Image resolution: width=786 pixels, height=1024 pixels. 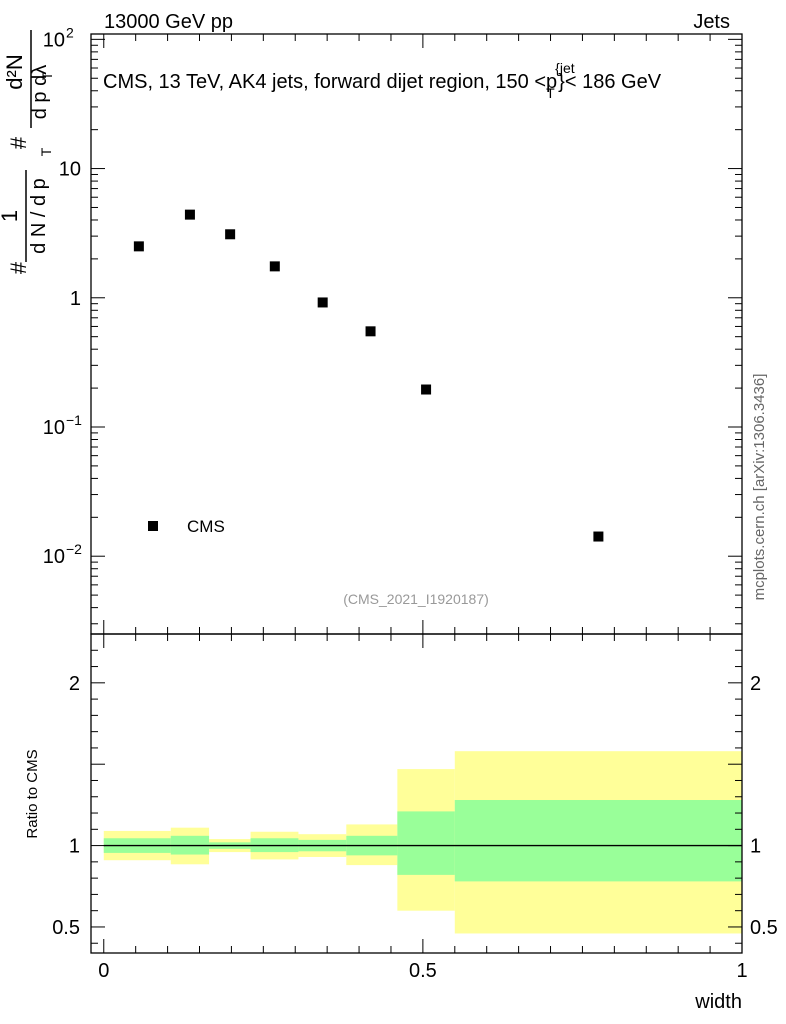 What do you see at coordinates (32, 793) in the screenshot?
I see `ratio-y-axis-label: Ratio to CMS` at bounding box center [32, 793].